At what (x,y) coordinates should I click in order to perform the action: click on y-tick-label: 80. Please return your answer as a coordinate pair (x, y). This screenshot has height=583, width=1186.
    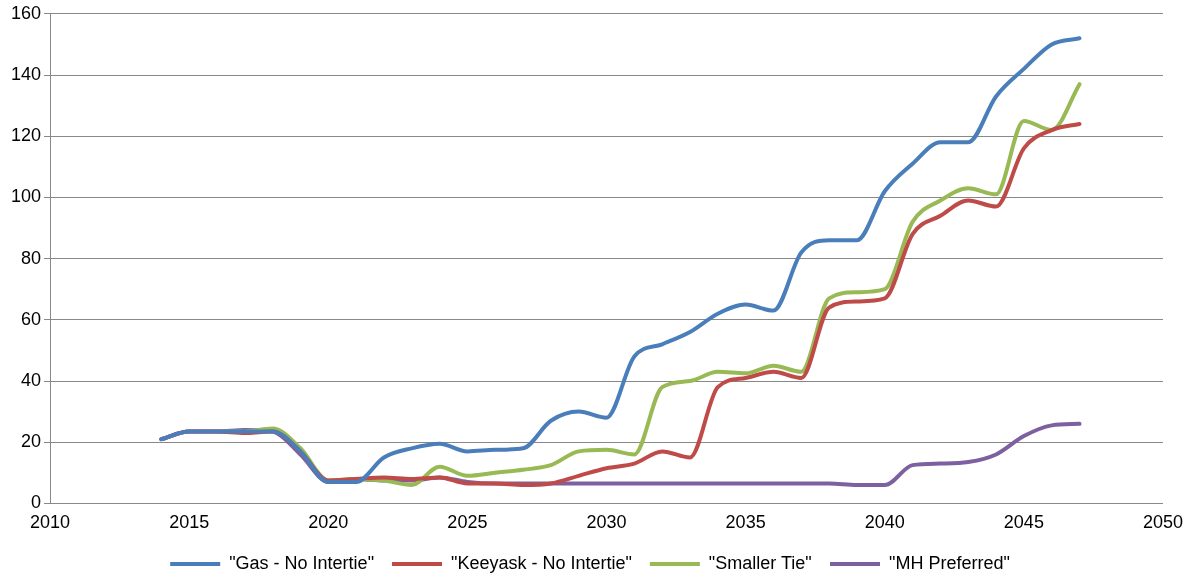
    Looking at the image, I should click on (31, 257).